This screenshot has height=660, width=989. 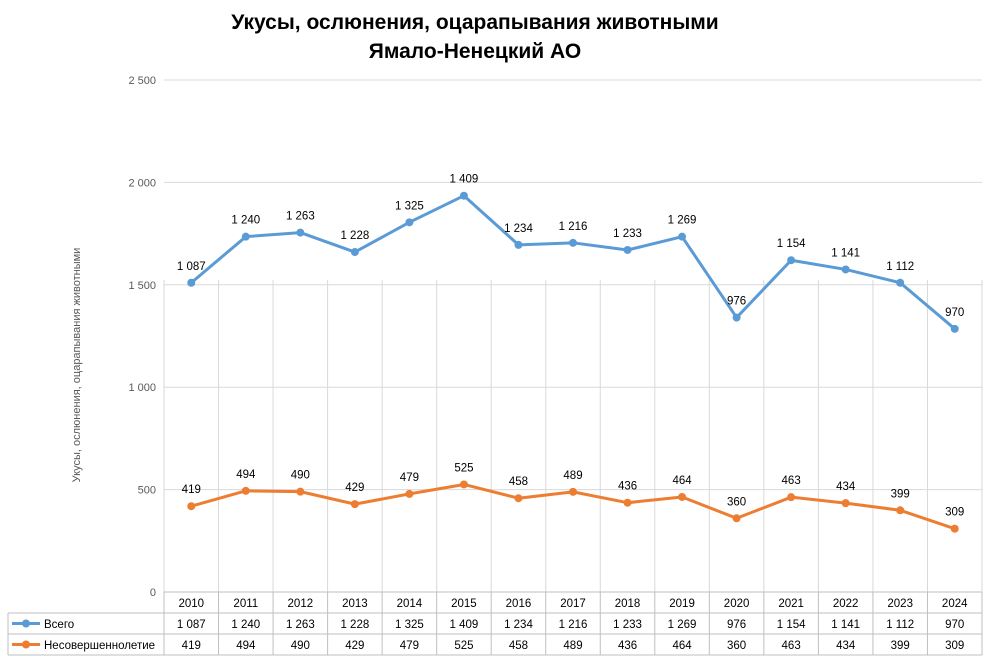 I want to click on data-label: 1 233, so click(x=627, y=234).